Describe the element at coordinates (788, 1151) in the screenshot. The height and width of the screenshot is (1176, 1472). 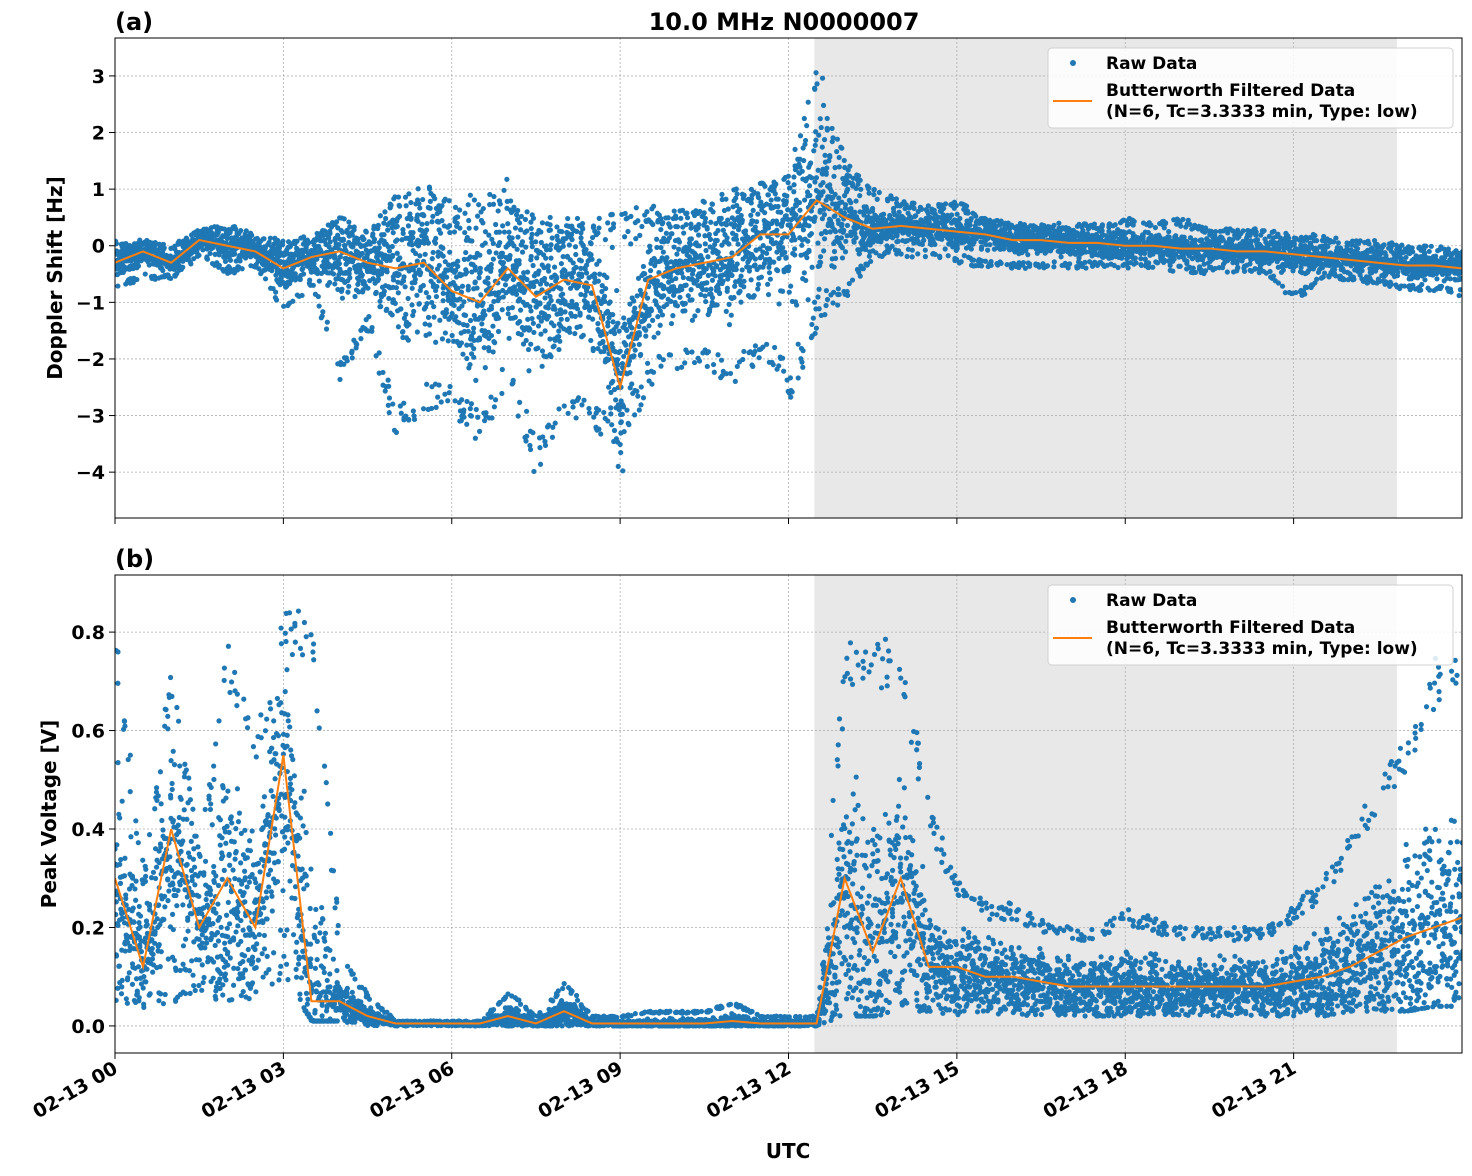
I see `x-axis-label: UTC` at that location.